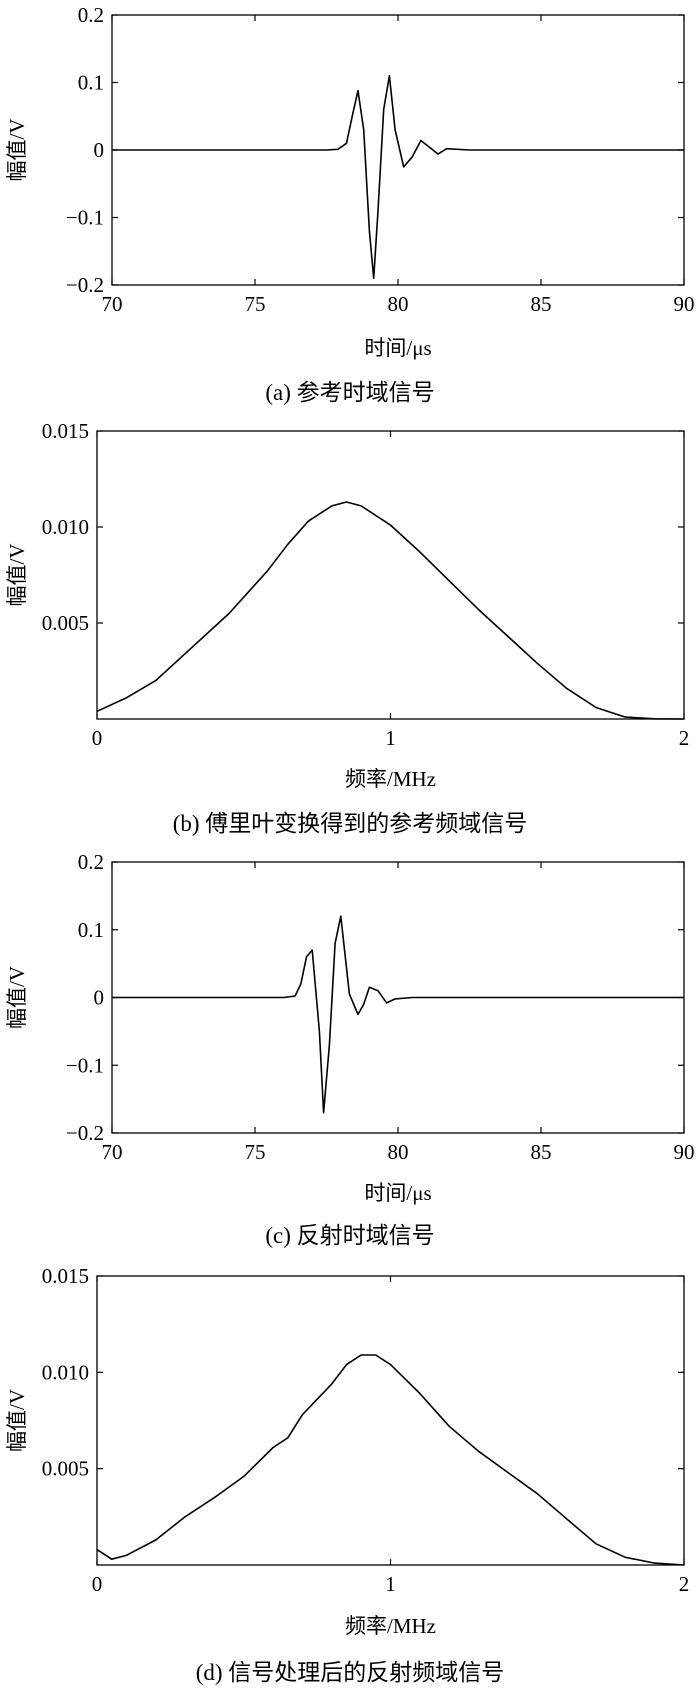 This screenshot has width=700, height=1693. I want to click on chart-caption: (a) 参考时域信号, so click(349, 392).